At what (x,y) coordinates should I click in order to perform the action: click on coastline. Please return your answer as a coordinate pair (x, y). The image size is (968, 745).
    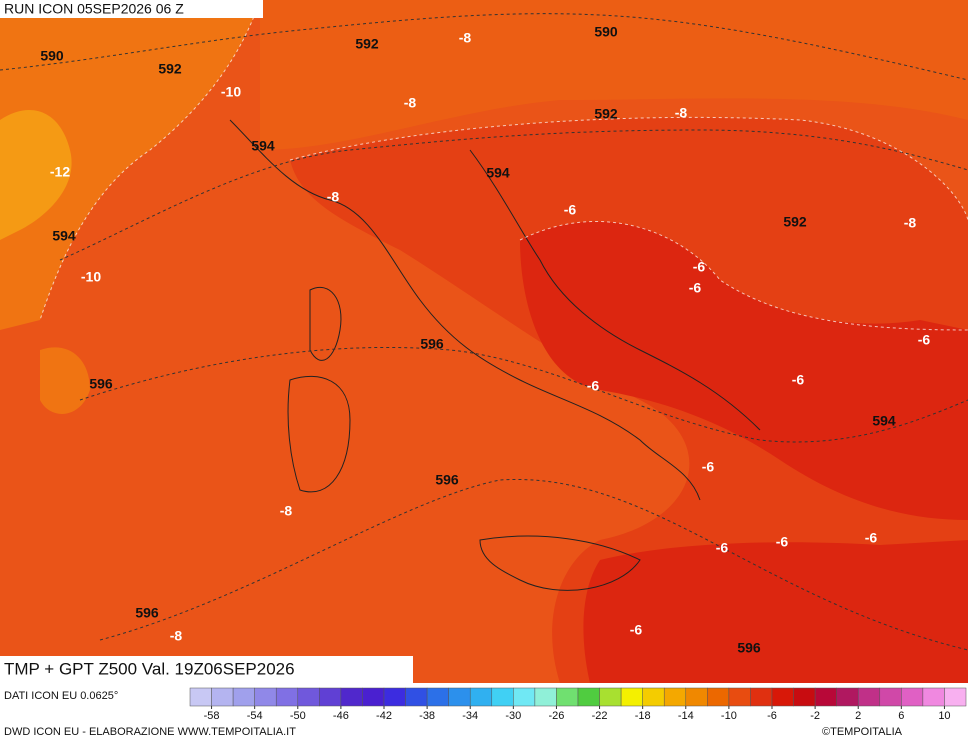
    Looking at the image, I should click on (615, 290).